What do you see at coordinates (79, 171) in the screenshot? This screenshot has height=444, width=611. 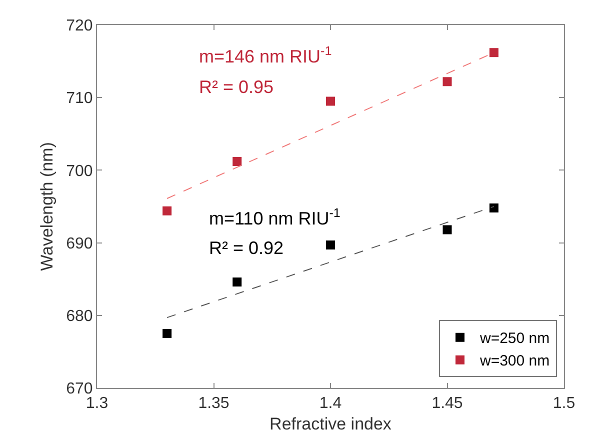 I see `y-tick-label: 700` at bounding box center [79, 171].